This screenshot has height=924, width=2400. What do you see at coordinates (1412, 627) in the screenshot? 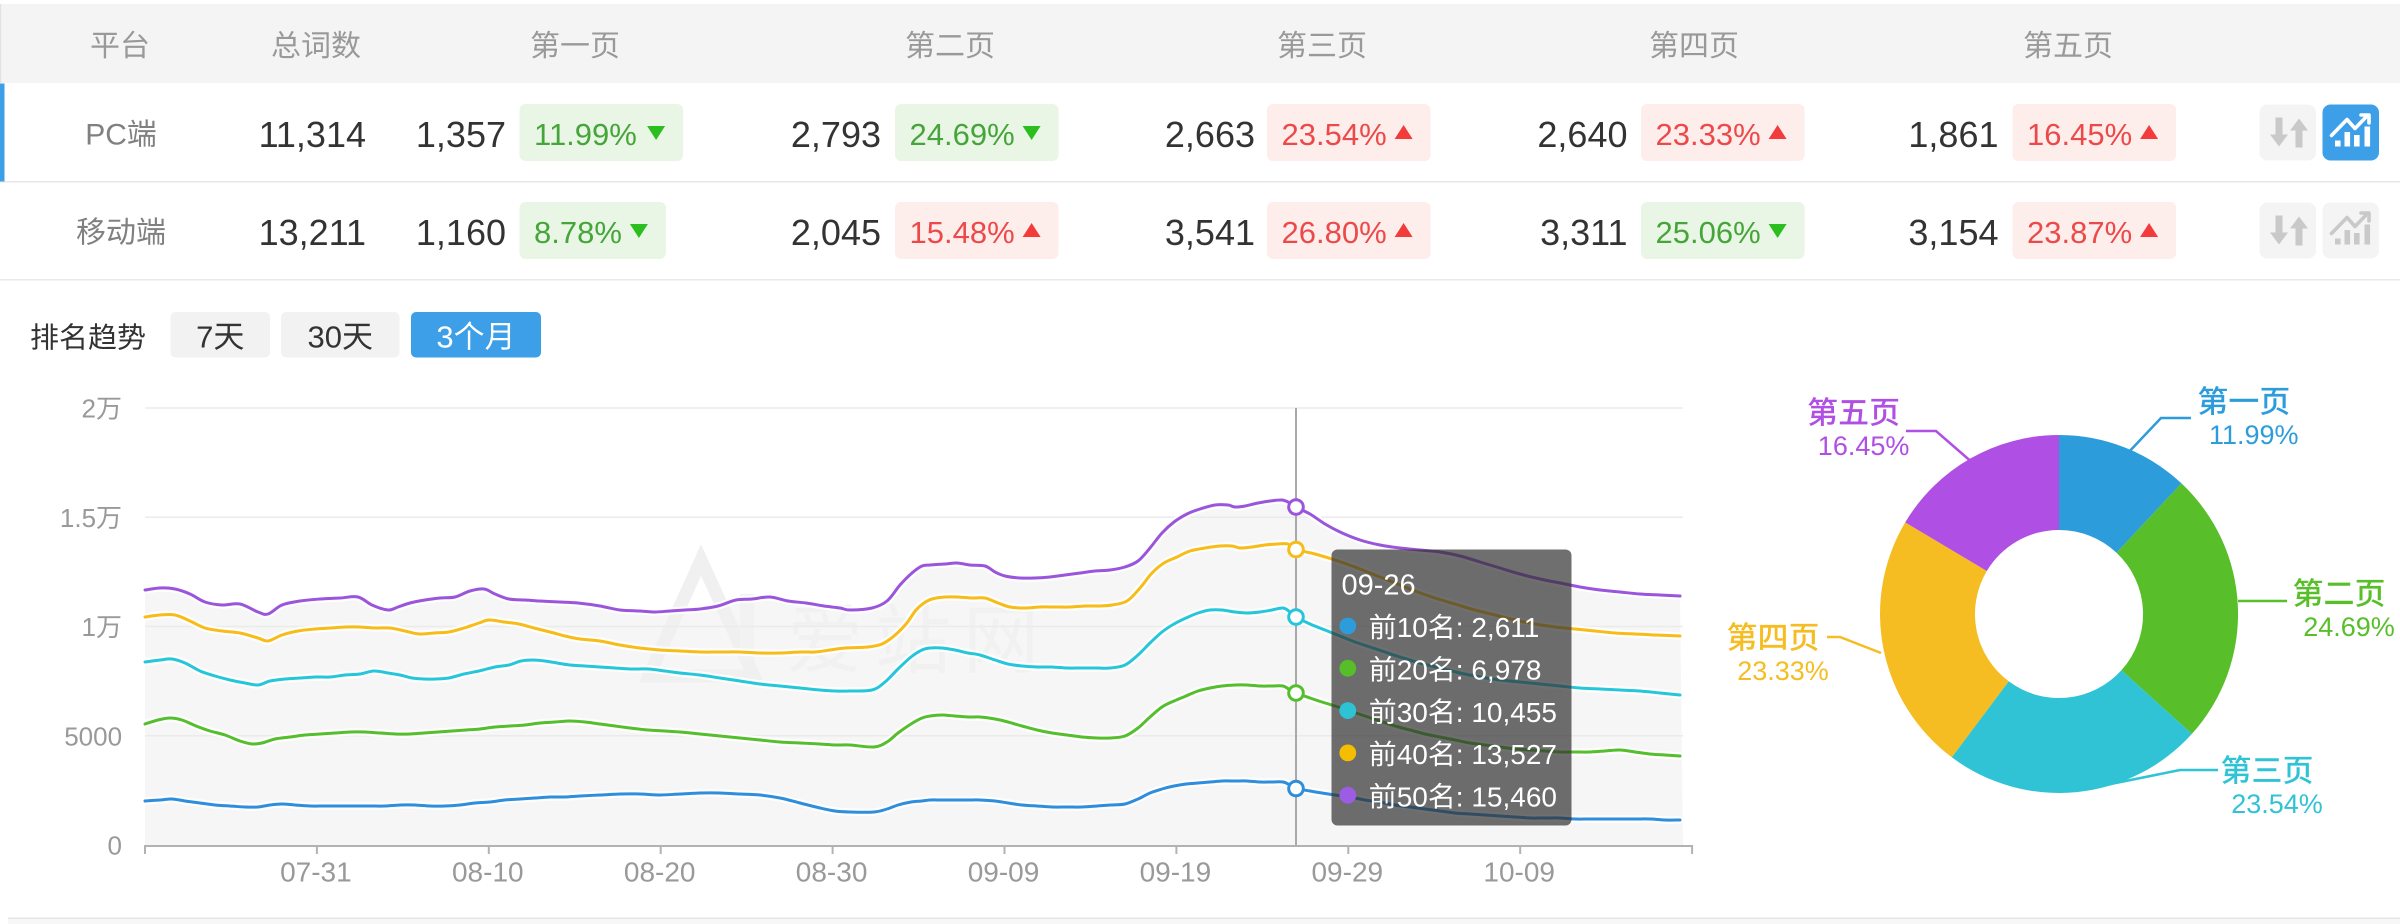
I see `svg-text: 10` at bounding box center [1412, 627].